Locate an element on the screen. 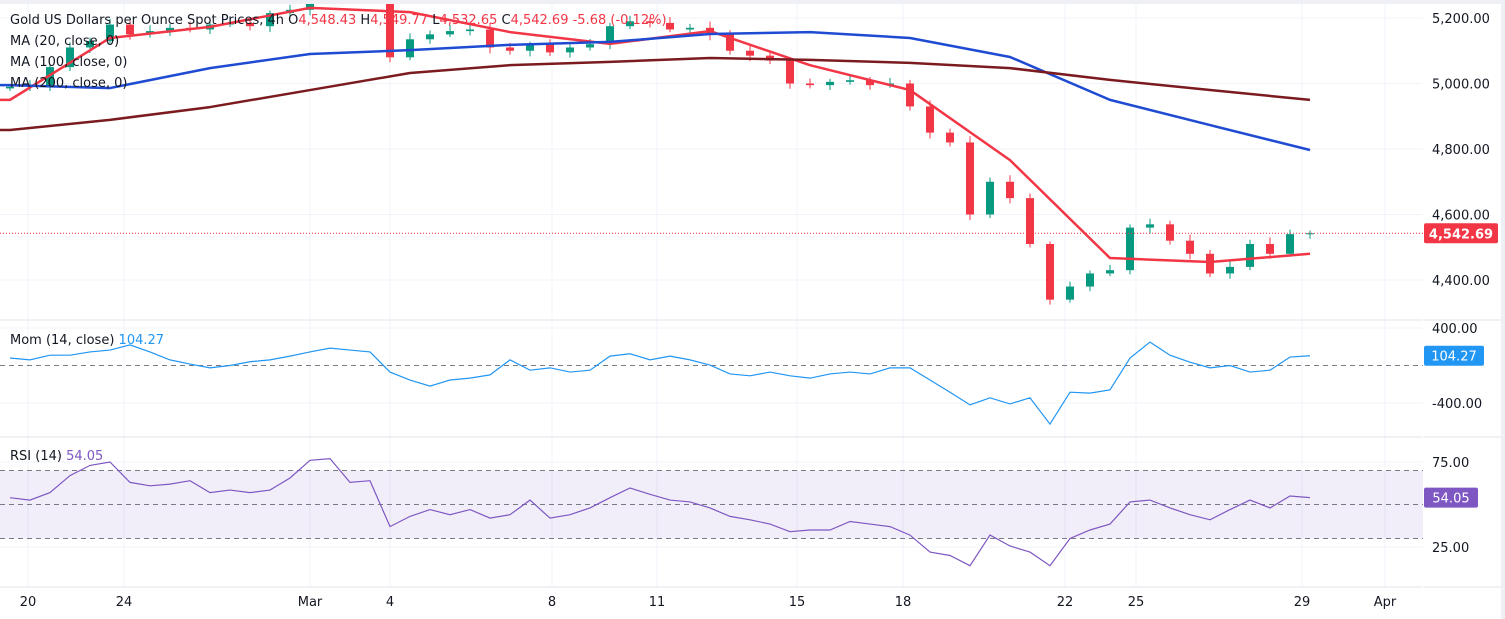  ma20-legend: MA (20, close, 0) is located at coordinates (65, 41).